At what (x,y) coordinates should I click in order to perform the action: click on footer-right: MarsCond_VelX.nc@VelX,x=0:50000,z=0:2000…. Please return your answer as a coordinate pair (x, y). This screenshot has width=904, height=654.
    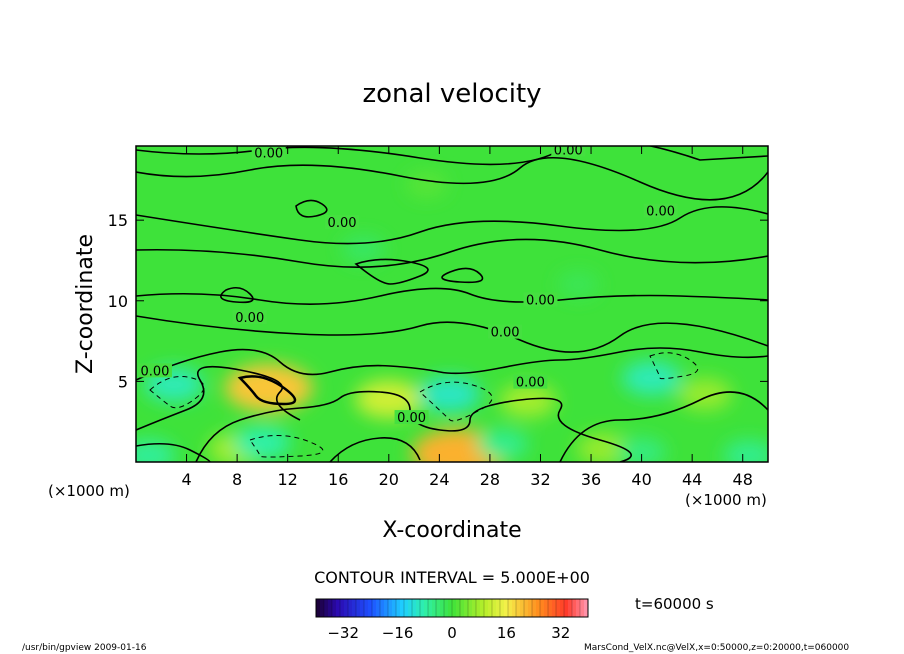
    Looking at the image, I should click on (716, 648).